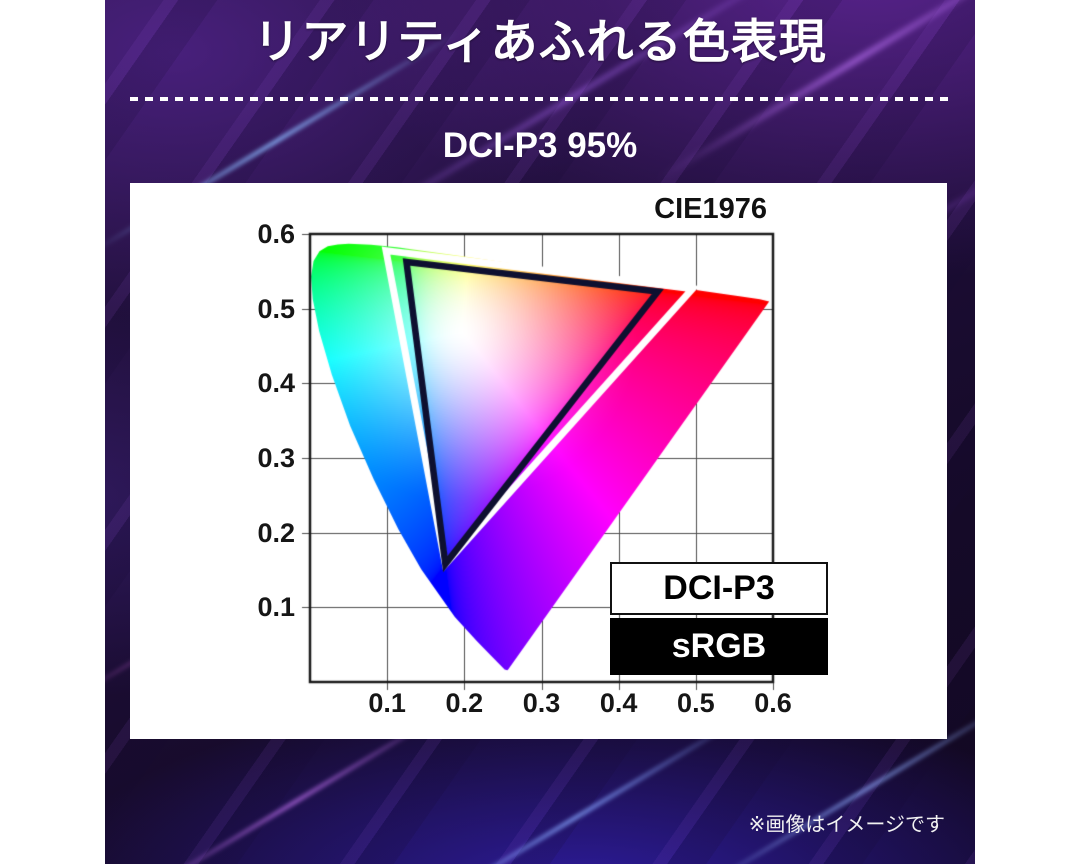 The height and width of the screenshot is (864, 1080). What do you see at coordinates (710, 209) in the screenshot?
I see `chart-title-label: CIE1976` at bounding box center [710, 209].